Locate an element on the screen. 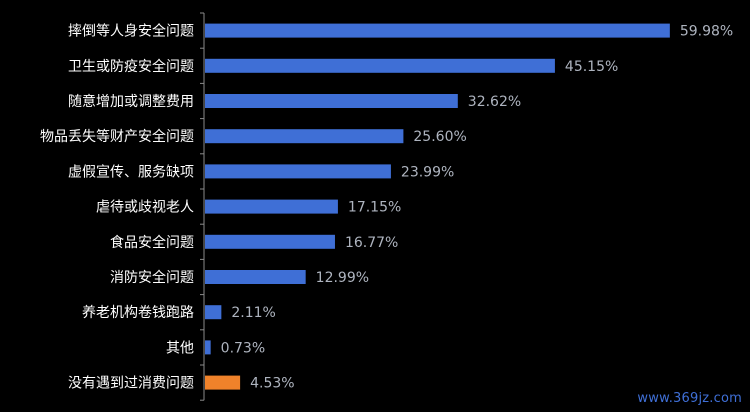  category-label: 物品丢失等财产安全问题 is located at coordinates (117, 136).